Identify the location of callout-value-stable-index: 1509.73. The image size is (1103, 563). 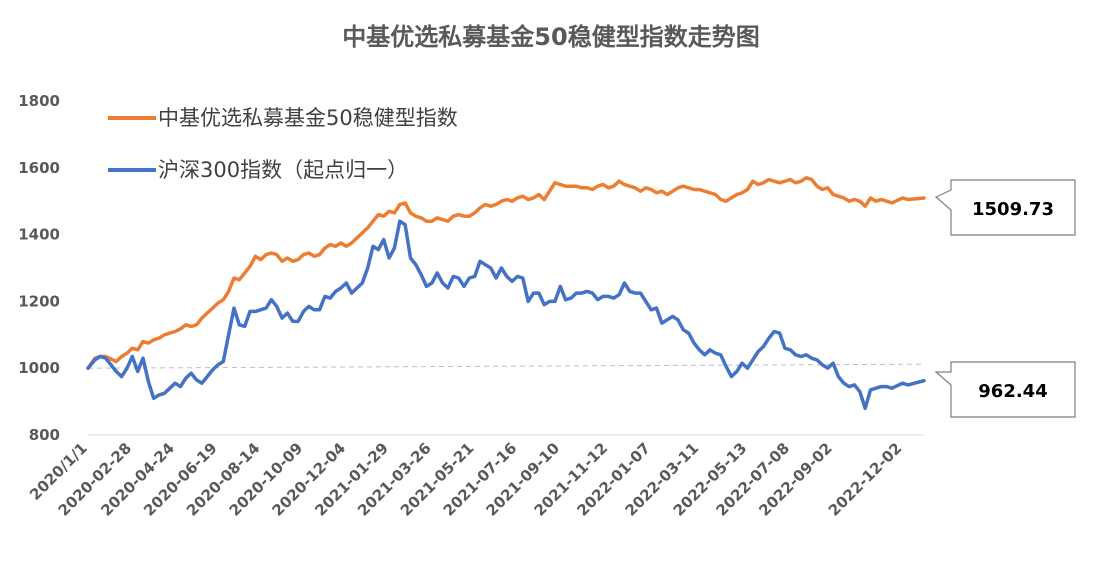
(1013, 209).